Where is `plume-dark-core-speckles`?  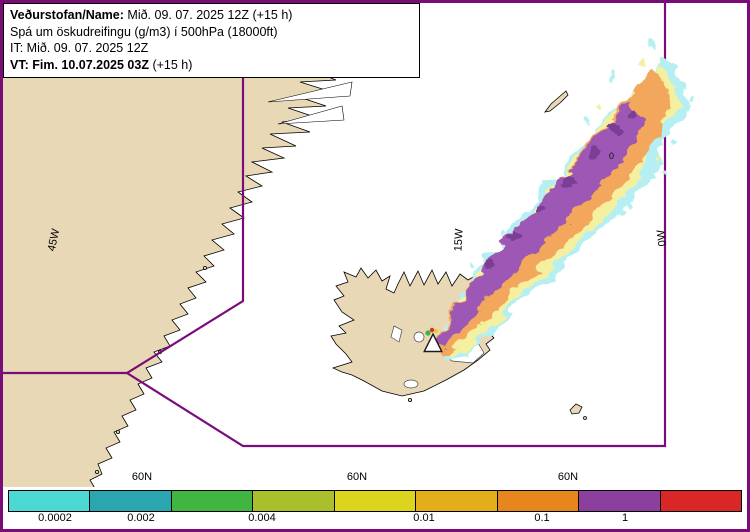
plume-dark-core-speckles is located at coordinates (558, 187).